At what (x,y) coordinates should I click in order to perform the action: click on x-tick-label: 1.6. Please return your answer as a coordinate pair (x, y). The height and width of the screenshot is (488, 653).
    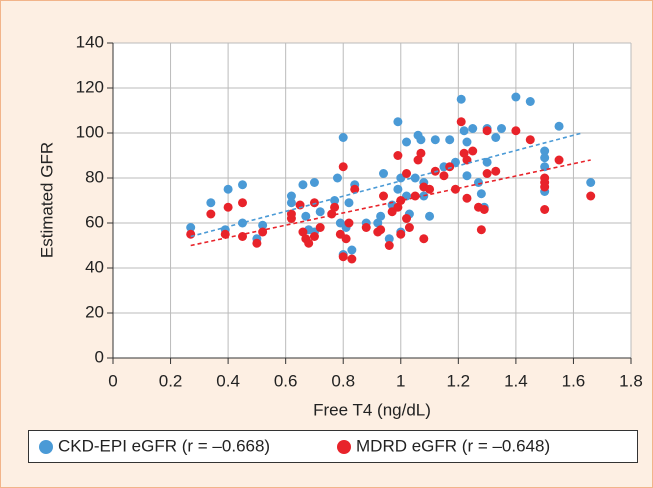
    Looking at the image, I should click on (574, 380).